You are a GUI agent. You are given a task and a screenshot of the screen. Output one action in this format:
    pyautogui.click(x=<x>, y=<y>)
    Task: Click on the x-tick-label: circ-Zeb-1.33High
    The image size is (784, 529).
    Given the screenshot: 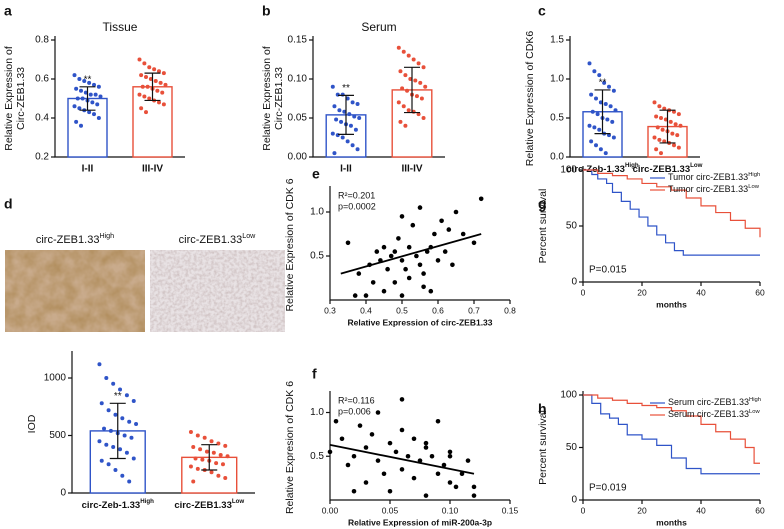 What is the action you would take?
    pyautogui.click(x=118, y=504)
    